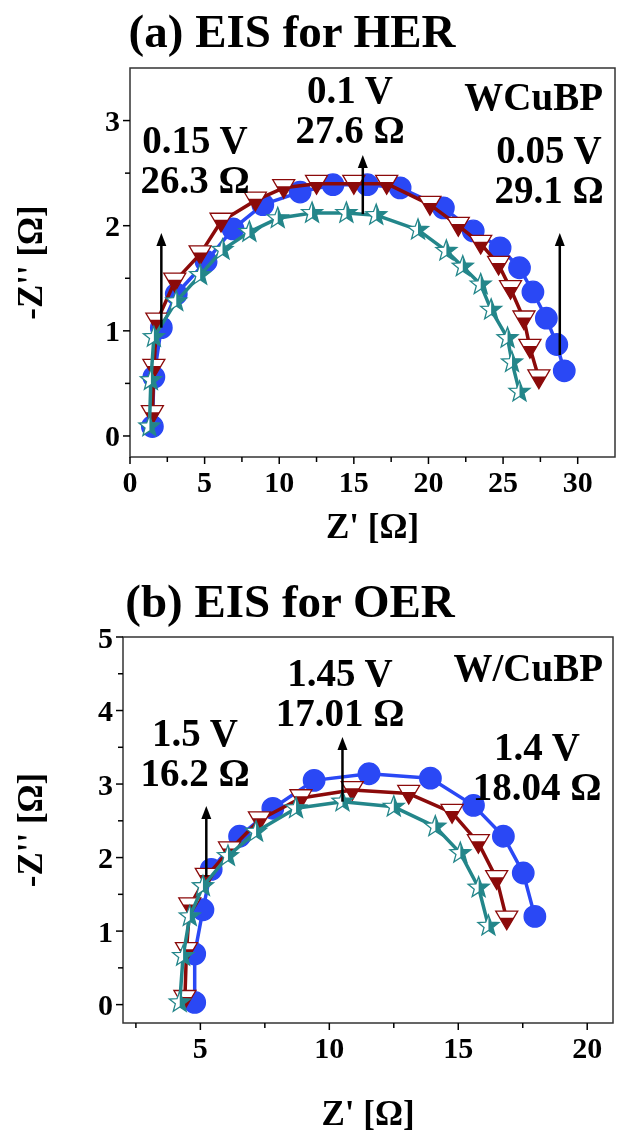  What do you see at coordinates (290, 601) in the screenshot?
I see `chart-title: (b) EIS for OER` at bounding box center [290, 601].